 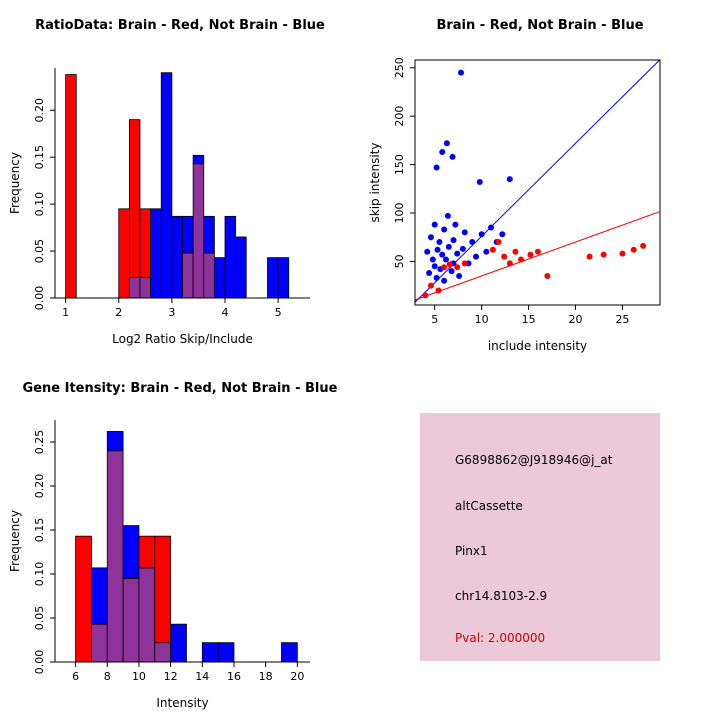 I want to click on x-tick-label: 6, so click(x=75, y=676).